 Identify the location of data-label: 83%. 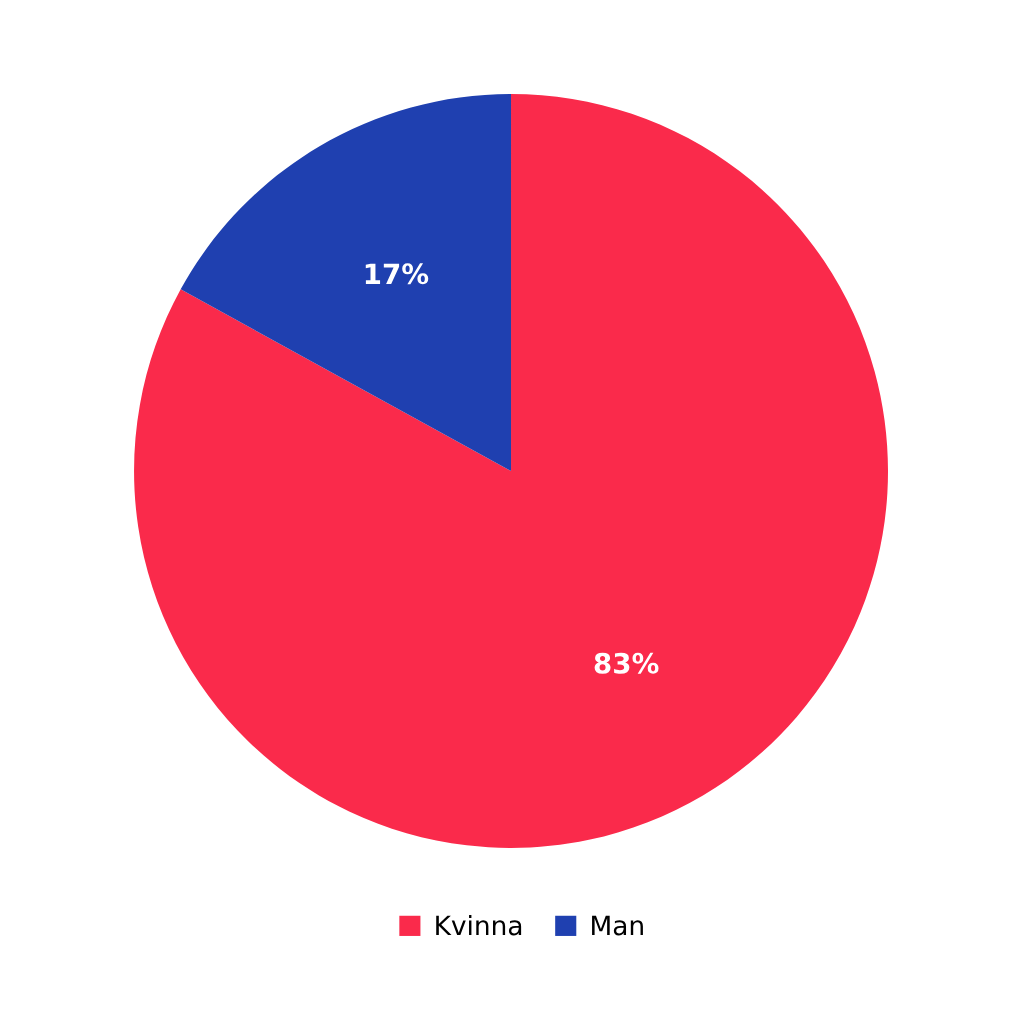
(626, 663).